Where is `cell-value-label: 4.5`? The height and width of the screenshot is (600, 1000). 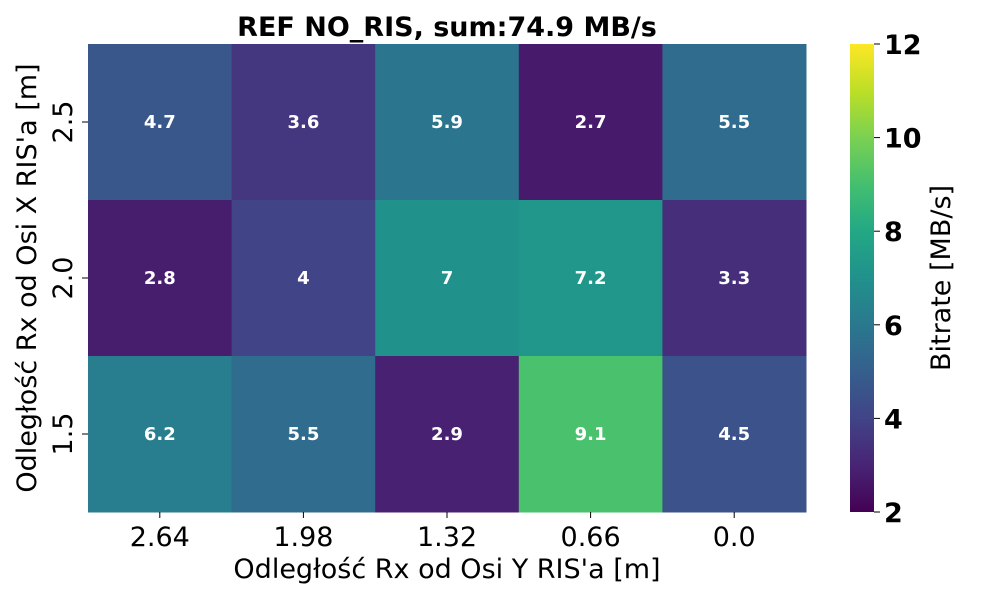
cell-value-label: 4.5 is located at coordinates (734, 434).